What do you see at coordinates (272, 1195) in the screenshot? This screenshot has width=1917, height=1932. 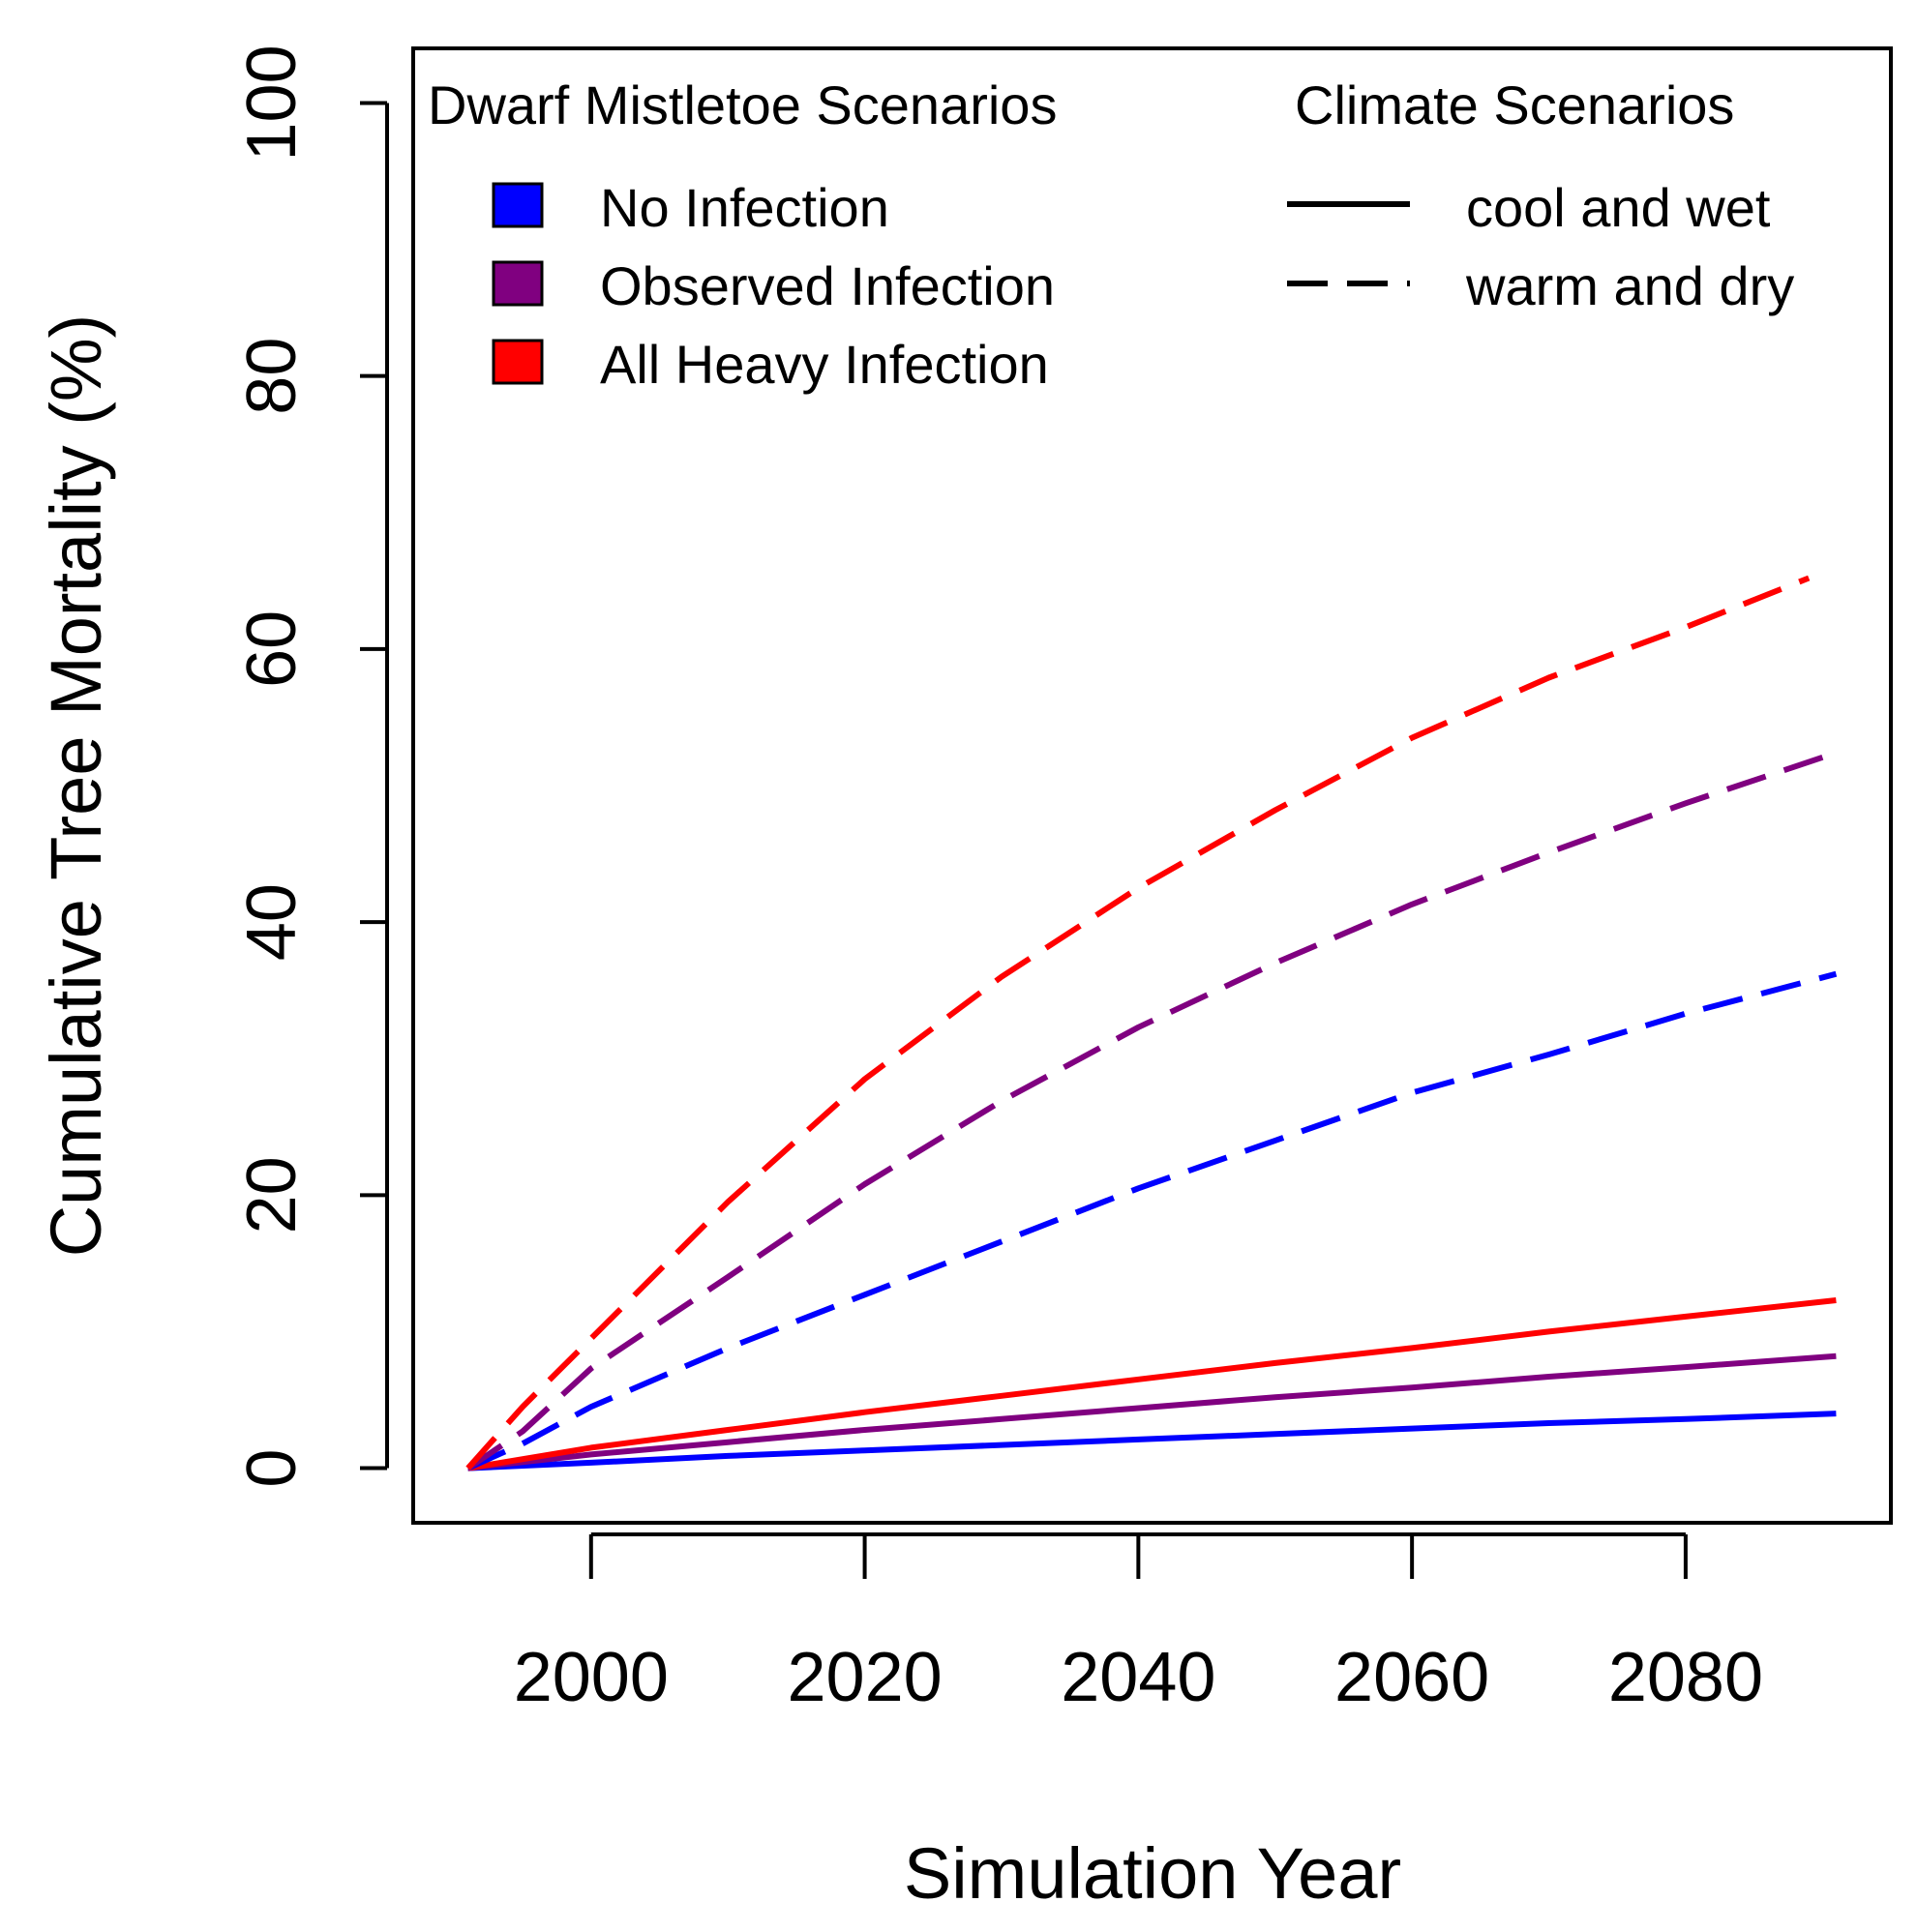 I see `y-tick-label: 20` at bounding box center [272, 1195].